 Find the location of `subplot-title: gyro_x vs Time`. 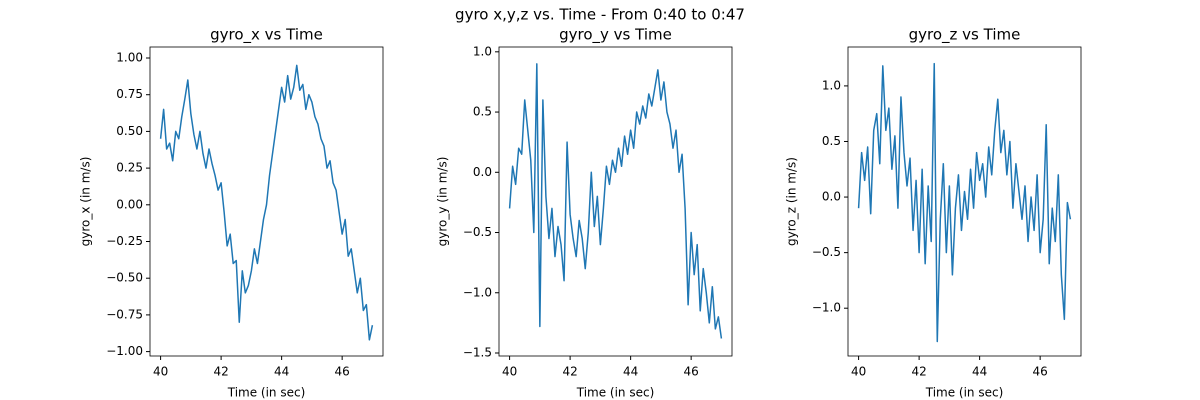

subplot-title: gyro_x vs Time is located at coordinates (266, 35).